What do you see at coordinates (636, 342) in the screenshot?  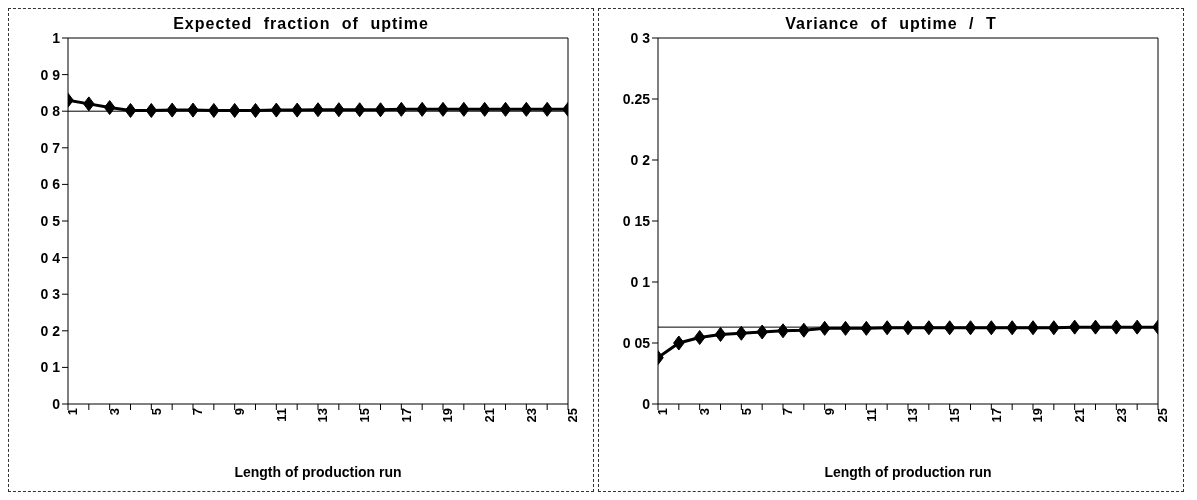 I see `y-tick-label: 0 05` at bounding box center [636, 342].